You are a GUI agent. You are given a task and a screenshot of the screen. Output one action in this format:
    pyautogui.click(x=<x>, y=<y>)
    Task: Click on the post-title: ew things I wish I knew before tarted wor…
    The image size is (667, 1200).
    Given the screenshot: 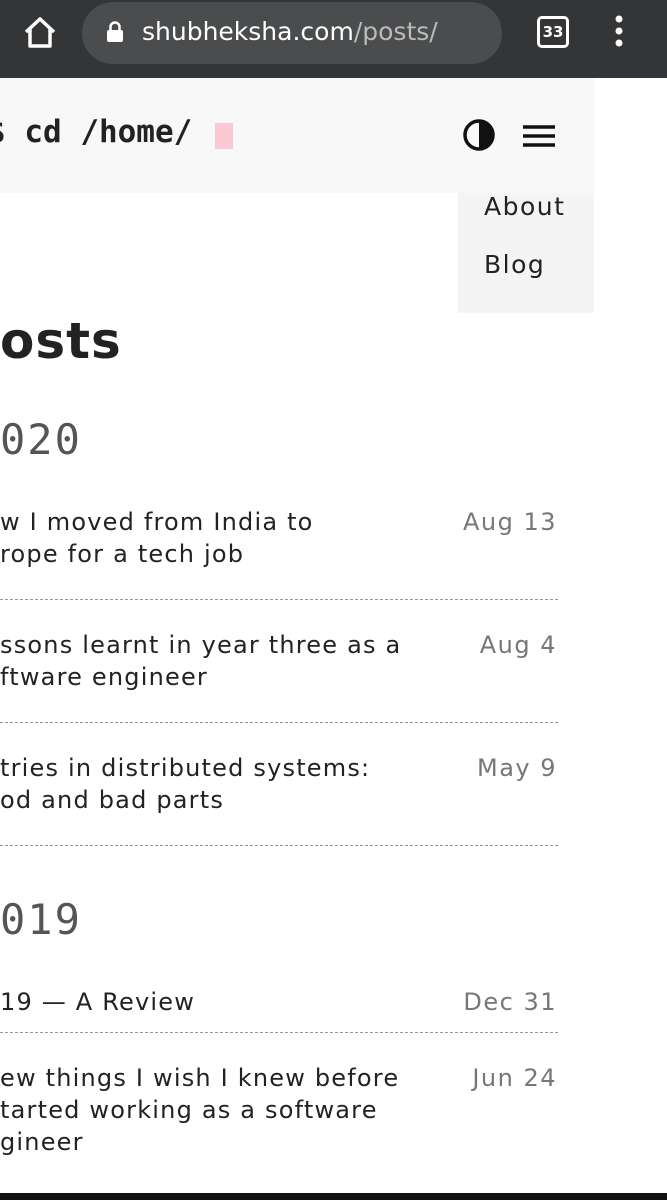 What is the action you would take?
    pyautogui.click(x=199, y=1110)
    